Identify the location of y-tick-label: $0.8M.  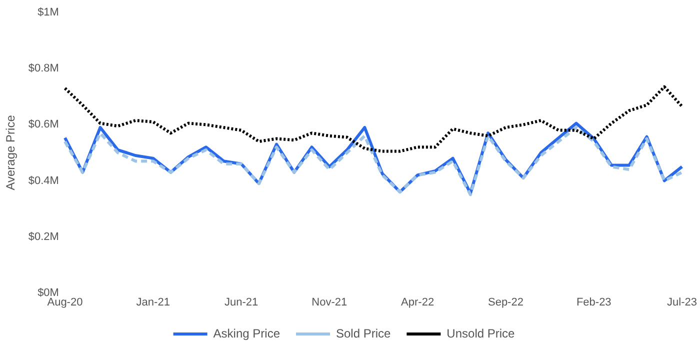
(43, 68).